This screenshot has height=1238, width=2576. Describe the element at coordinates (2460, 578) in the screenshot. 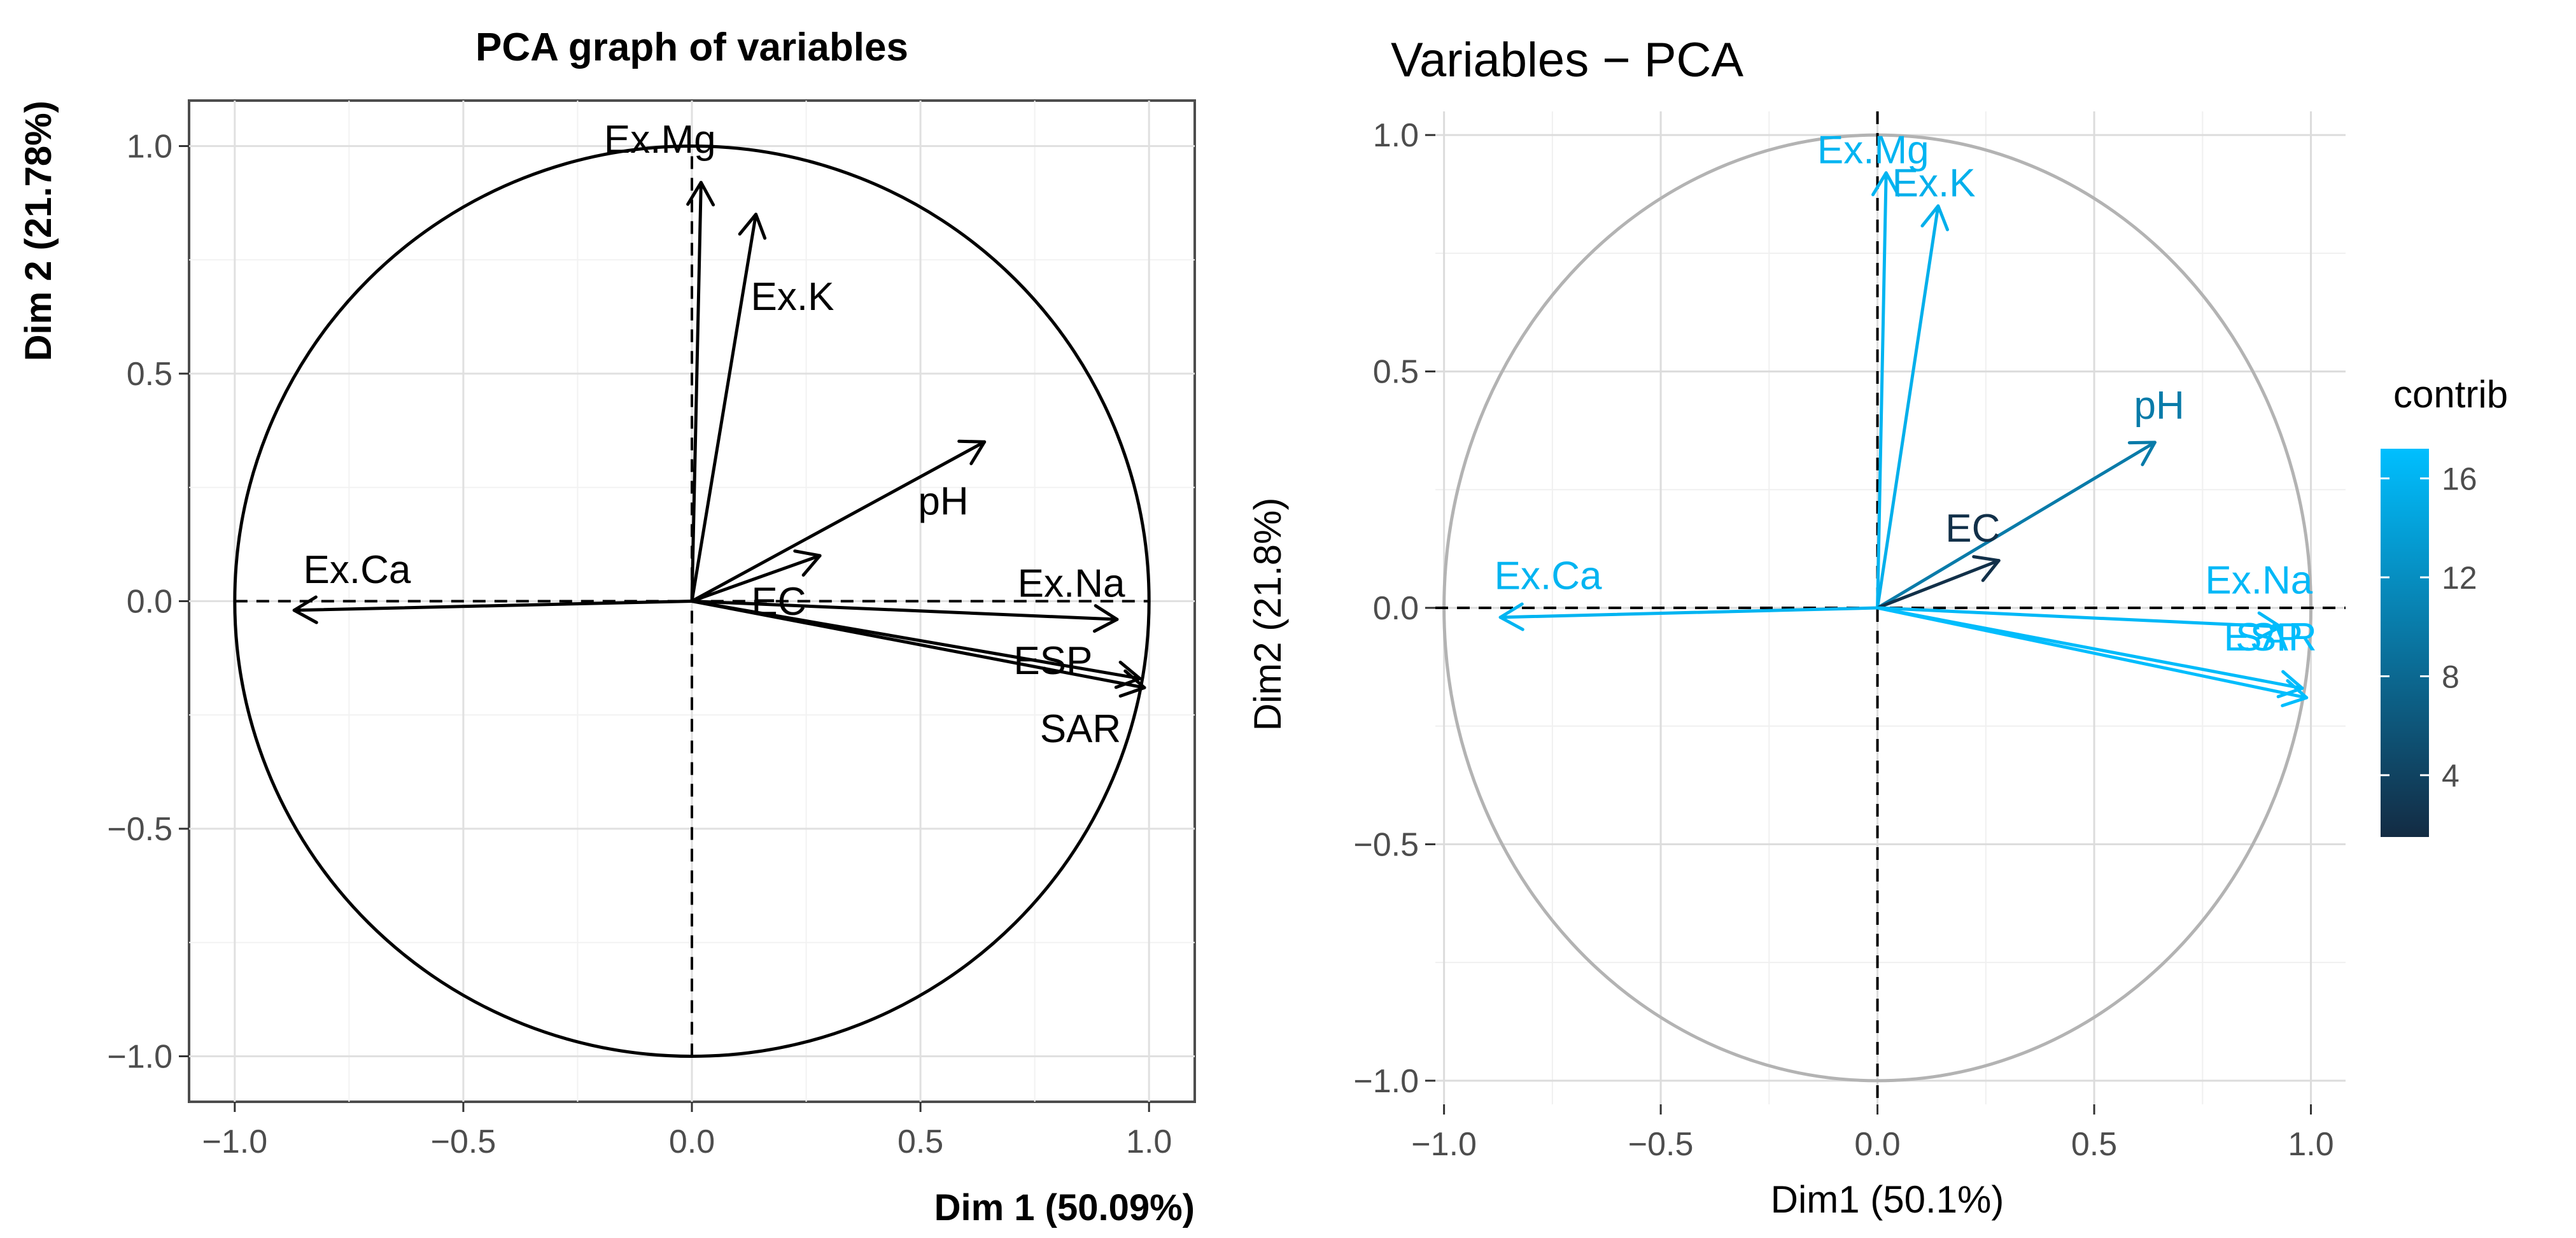

I see `legend-tick-label: 12` at that location.